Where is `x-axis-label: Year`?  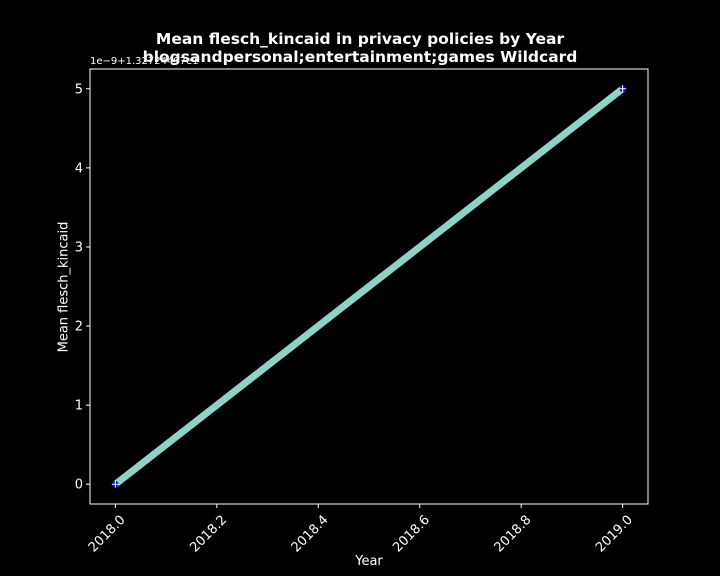
x-axis-label: Year is located at coordinates (369, 561).